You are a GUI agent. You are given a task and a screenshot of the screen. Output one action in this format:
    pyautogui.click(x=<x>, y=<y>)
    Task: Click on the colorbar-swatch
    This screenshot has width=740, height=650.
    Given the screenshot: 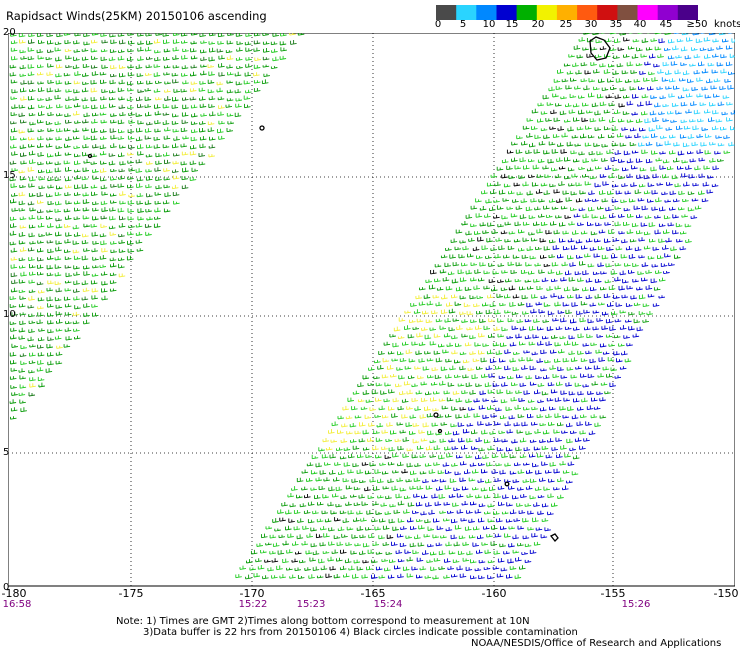 What is the action you would take?
    pyautogui.click(x=587, y=12)
    